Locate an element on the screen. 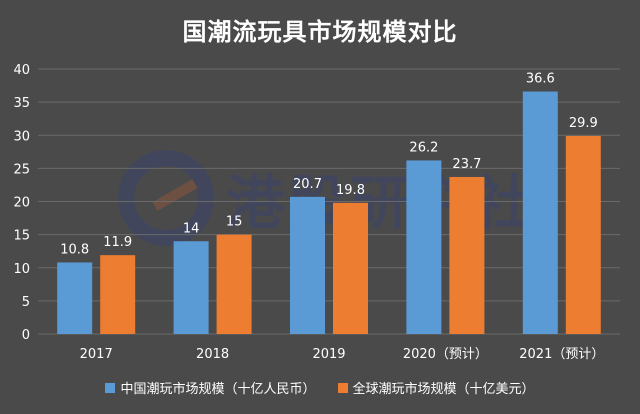 The width and height of the screenshot is (640, 414). legend-swatch-china is located at coordinates (110, 387).